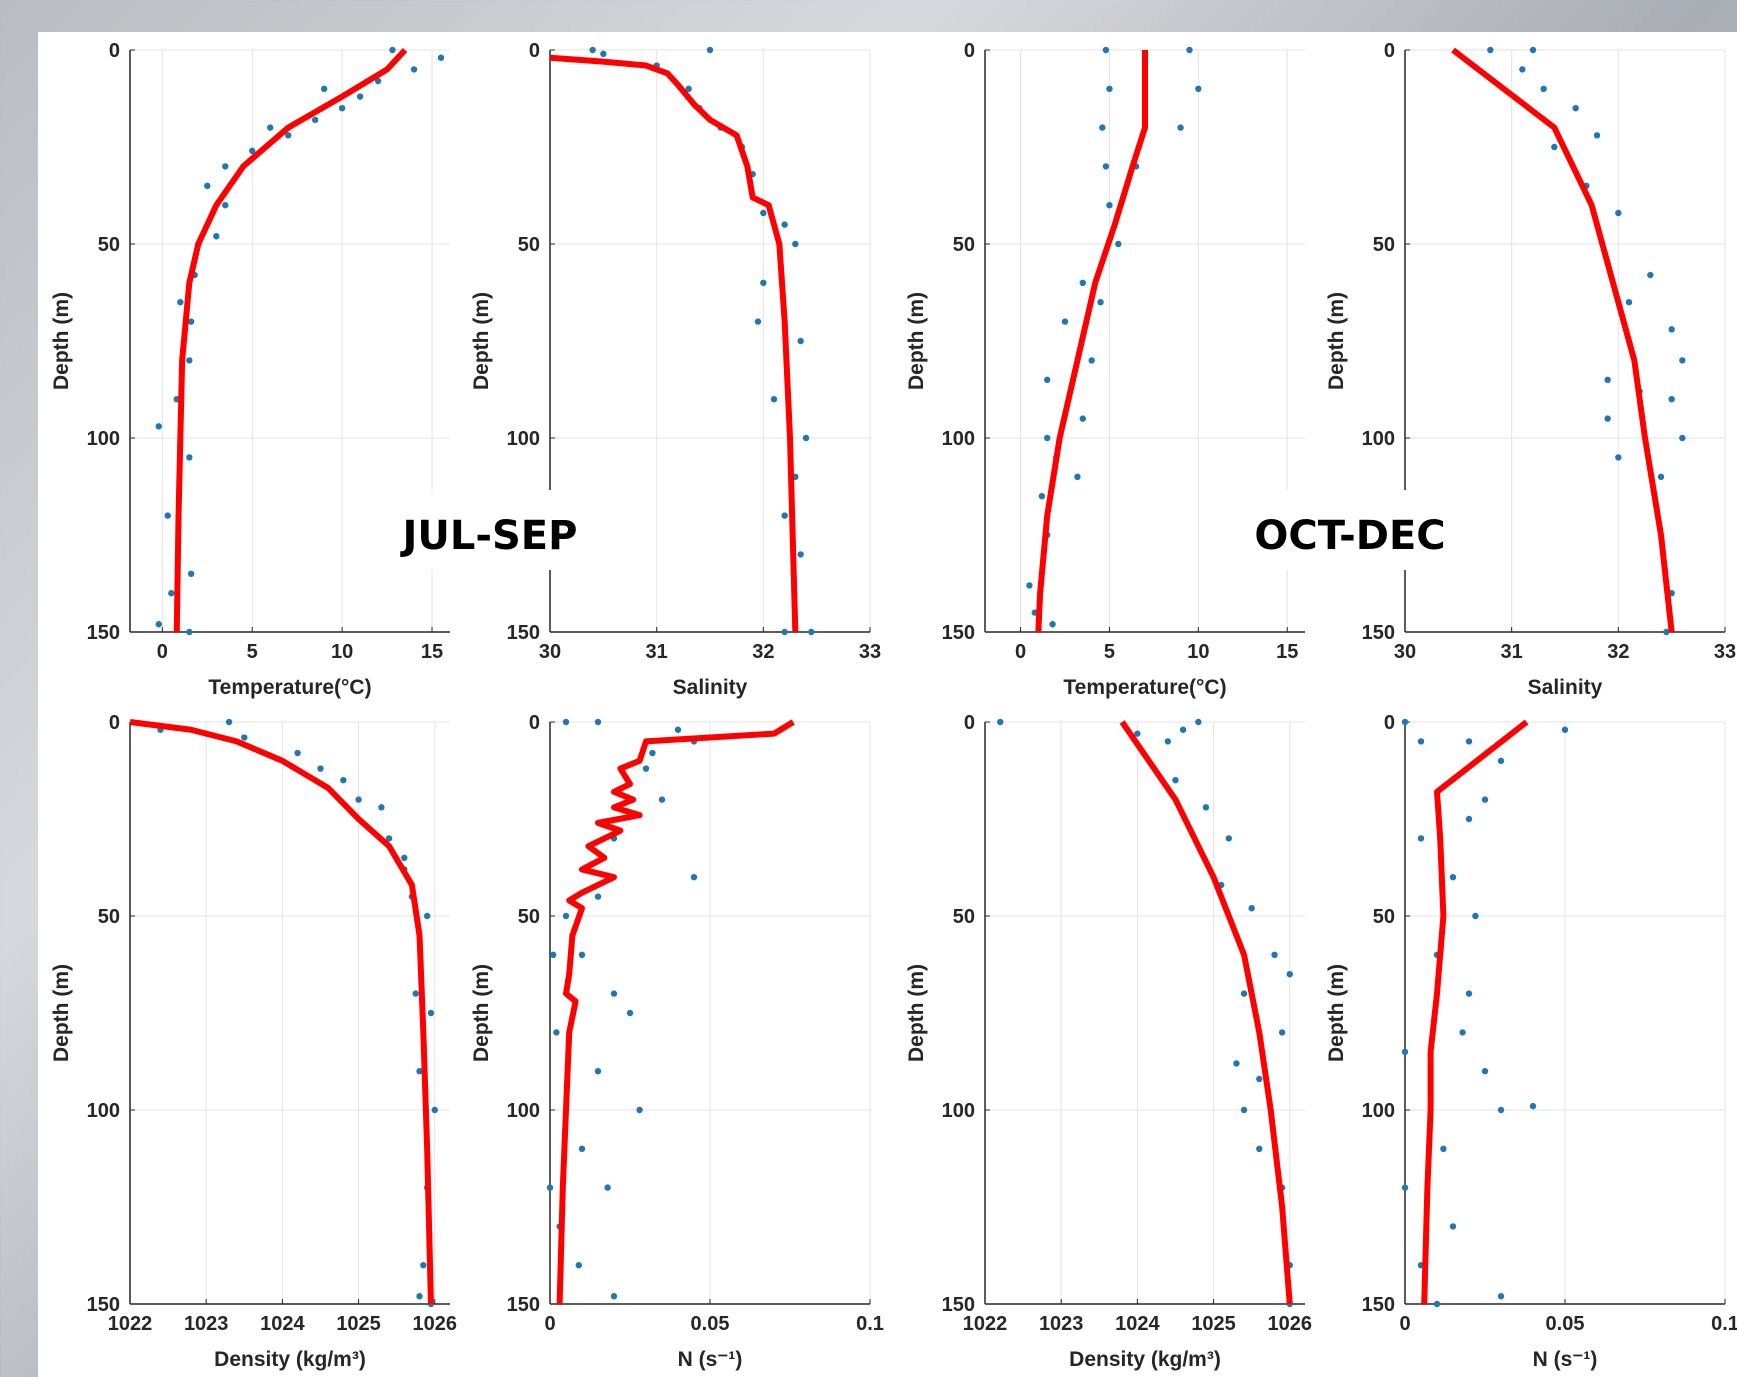 The image size is (1737, 1377). What do you see at coordinates (985, 1324) in the screenshot?
I see `x-tick-label: 1022` at bounding box center [985, 1324].